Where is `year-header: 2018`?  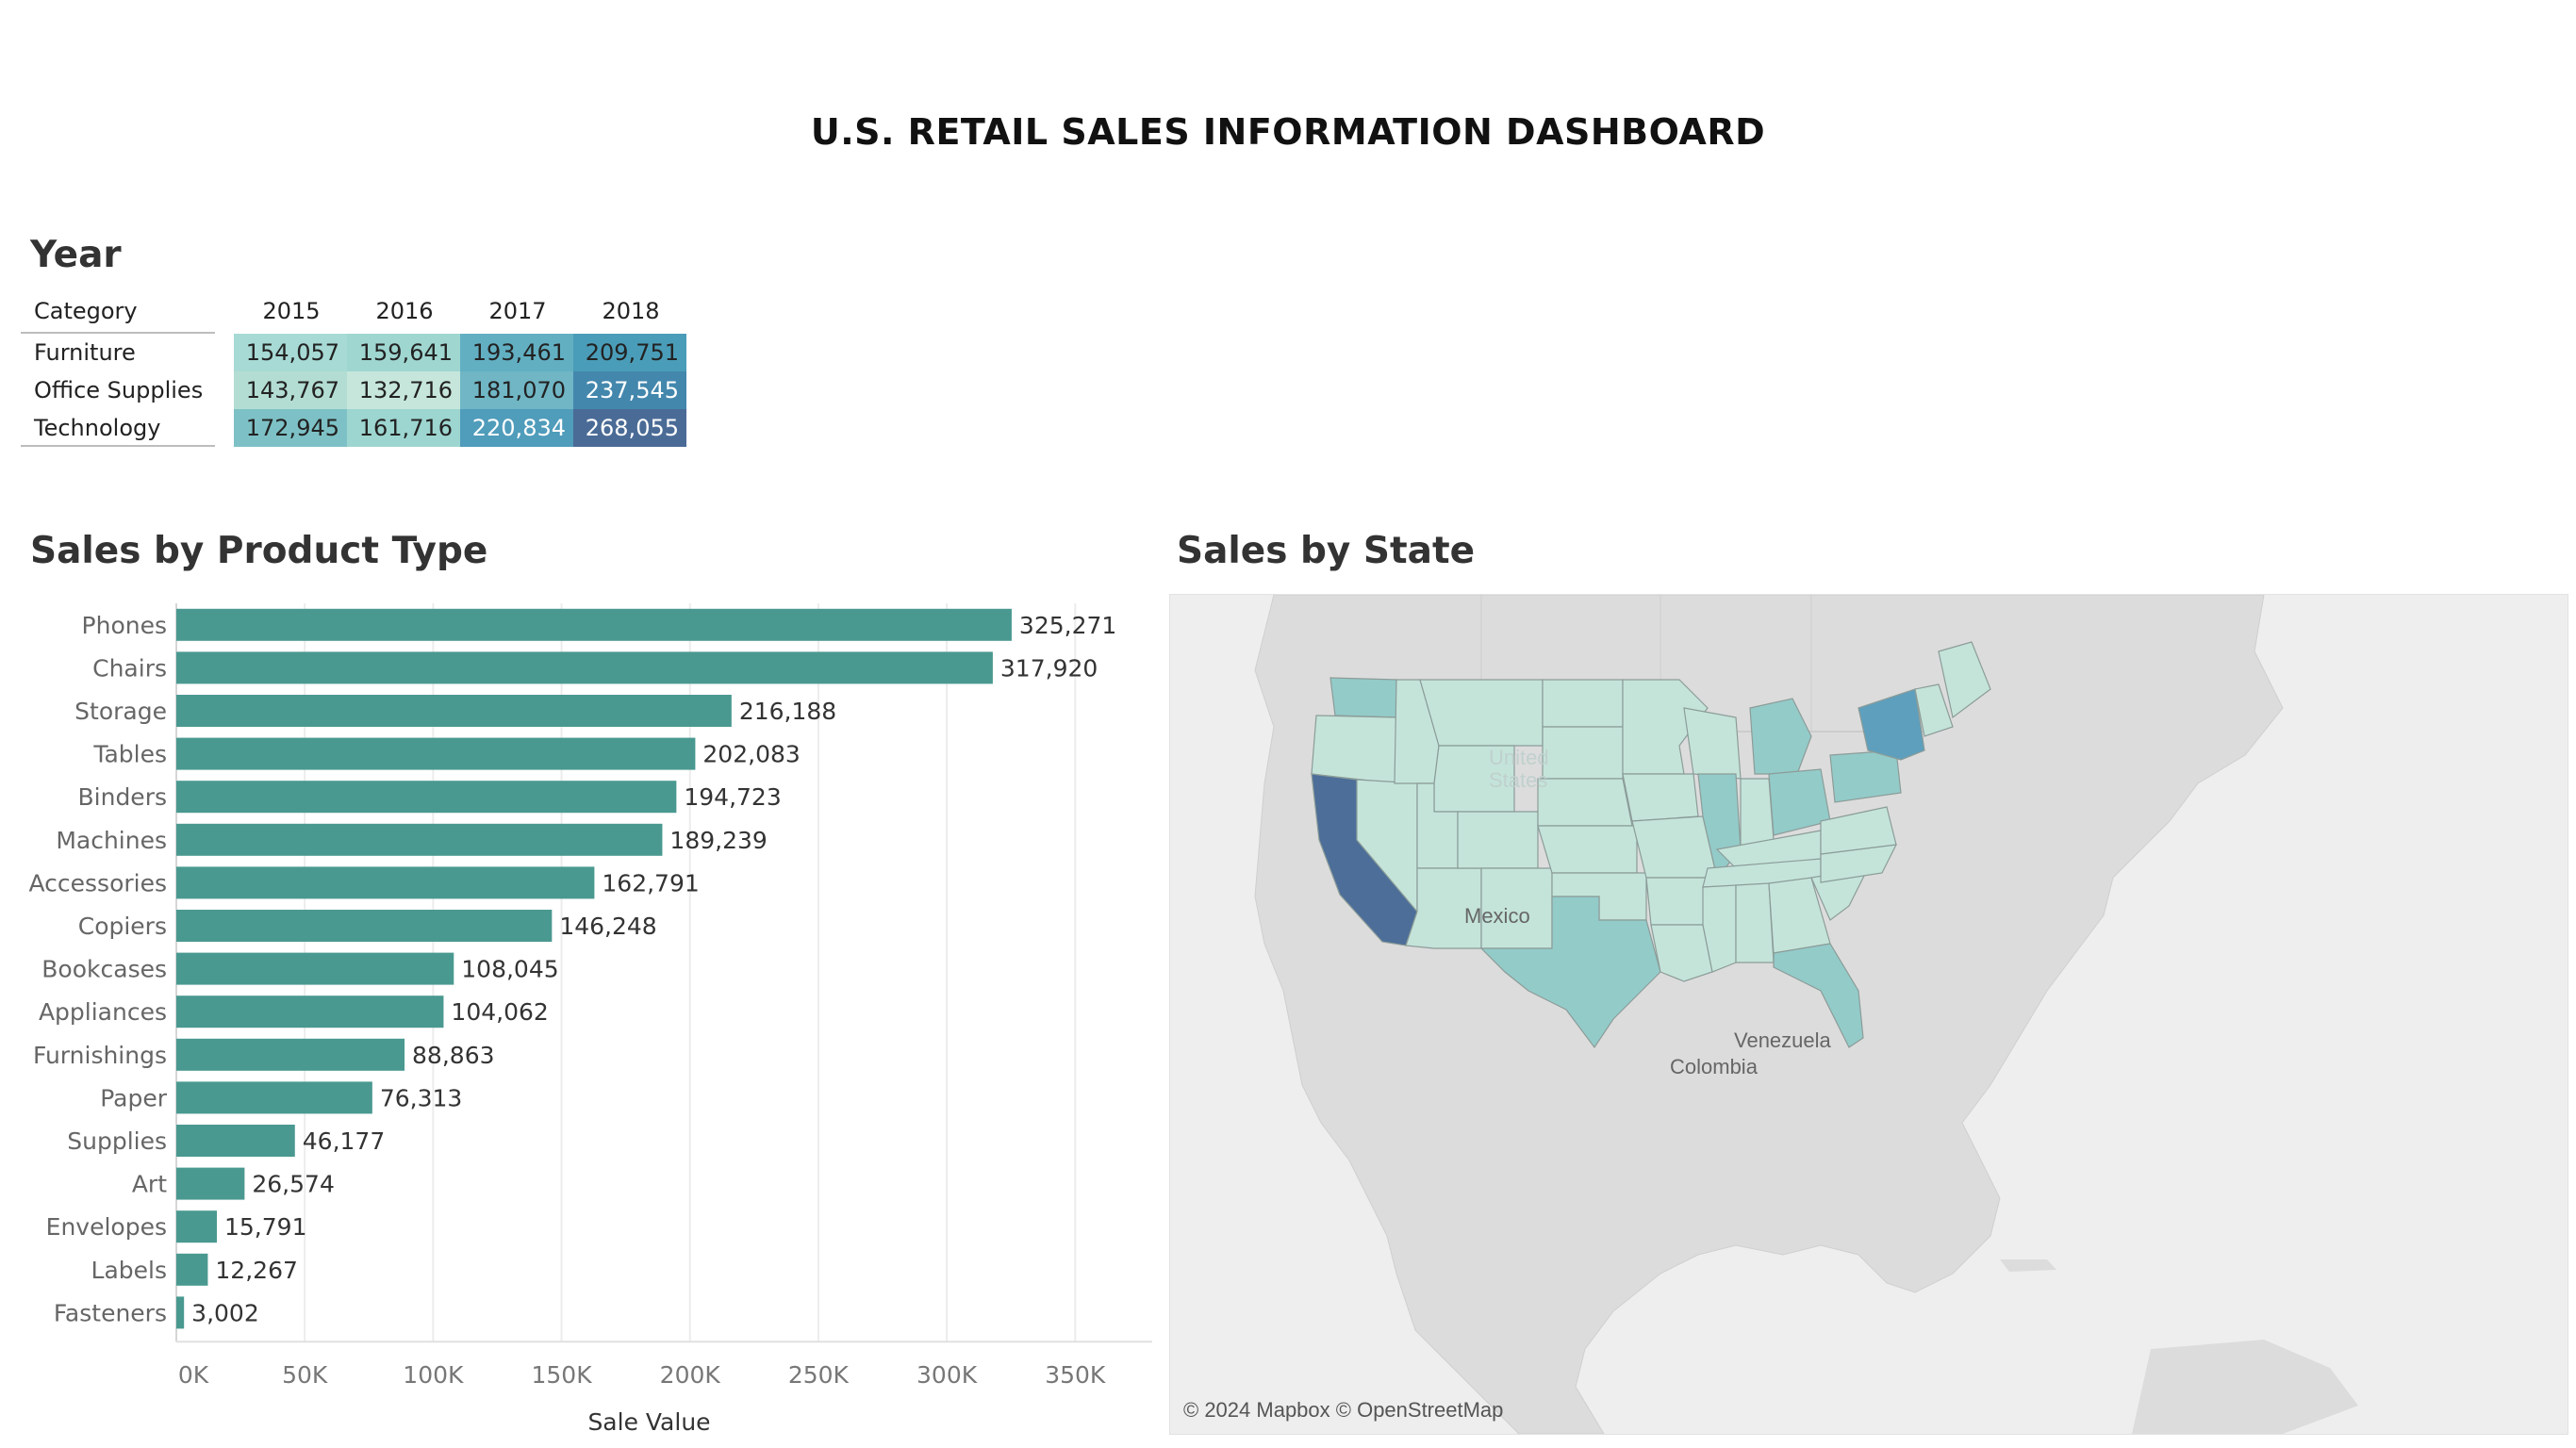 year-header: 2018 is located at coordinates (631, 311).